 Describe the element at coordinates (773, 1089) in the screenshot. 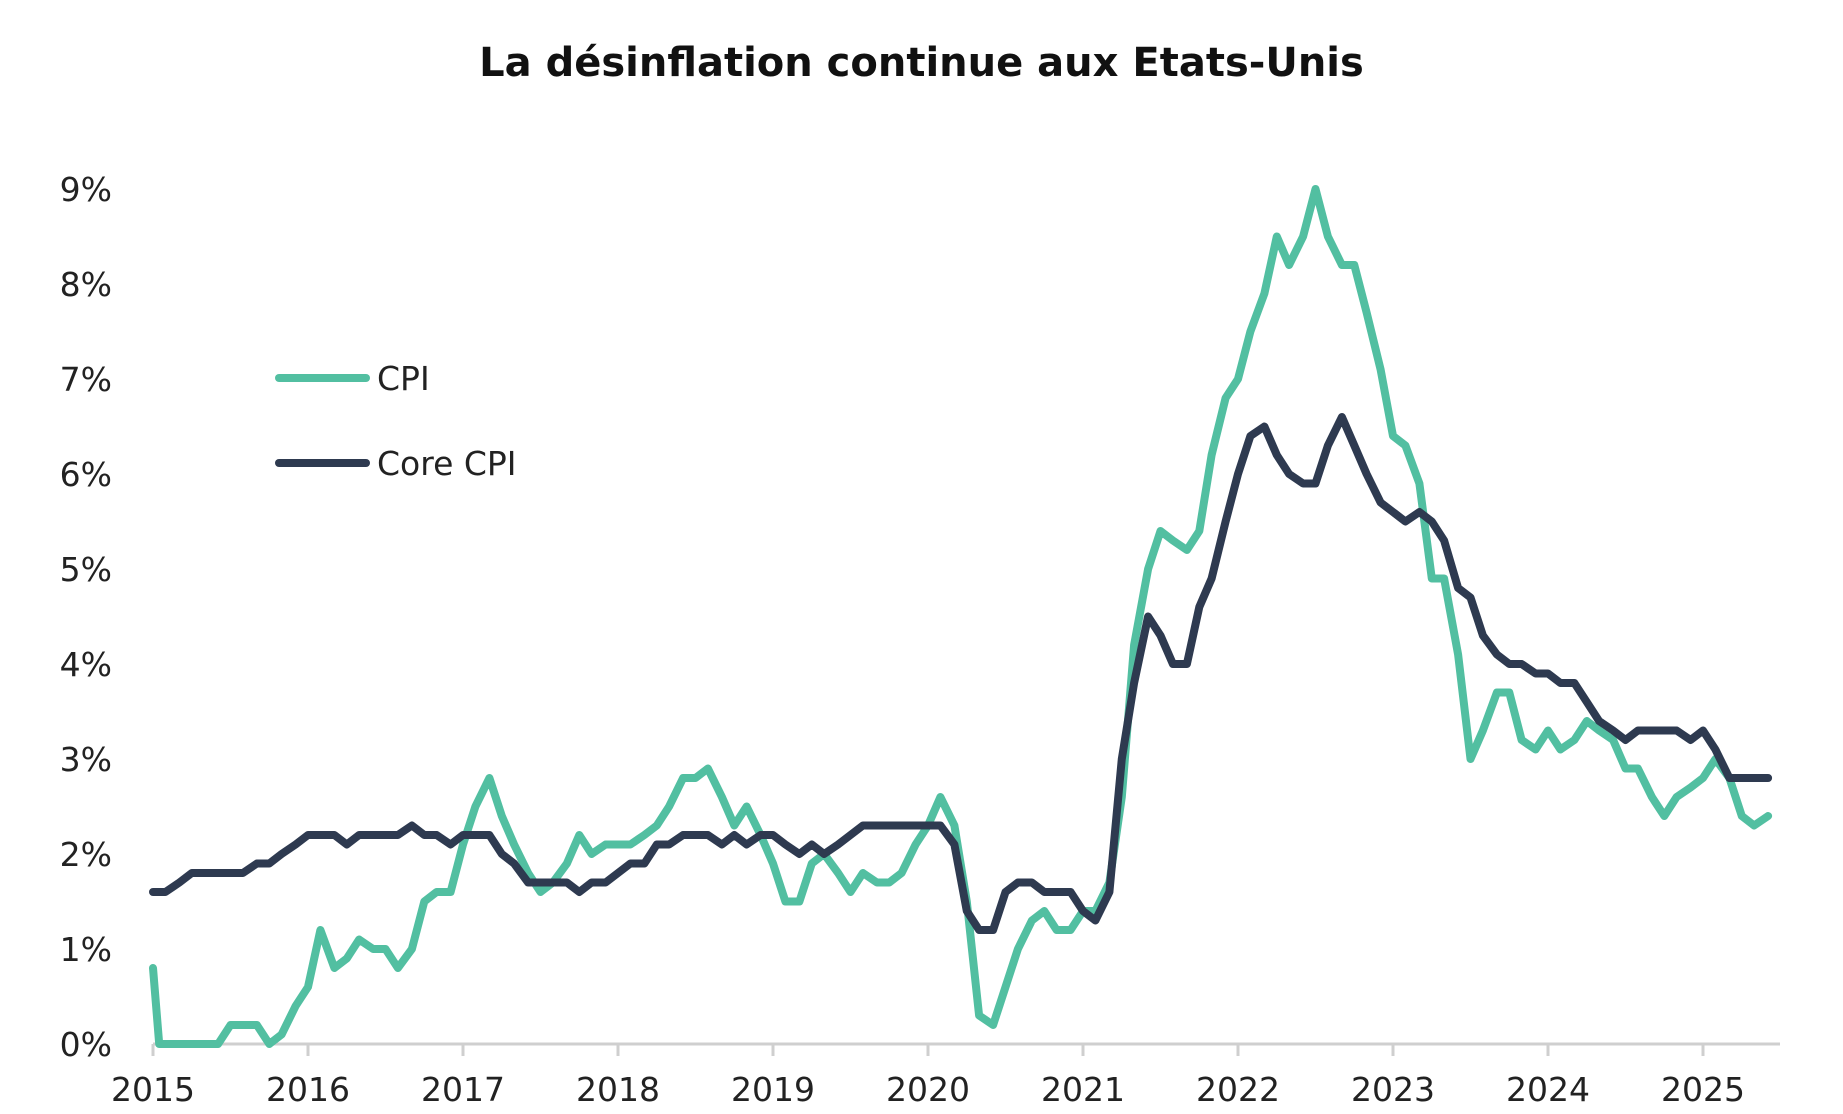

I see `x-tick-label: 2019` at that location.